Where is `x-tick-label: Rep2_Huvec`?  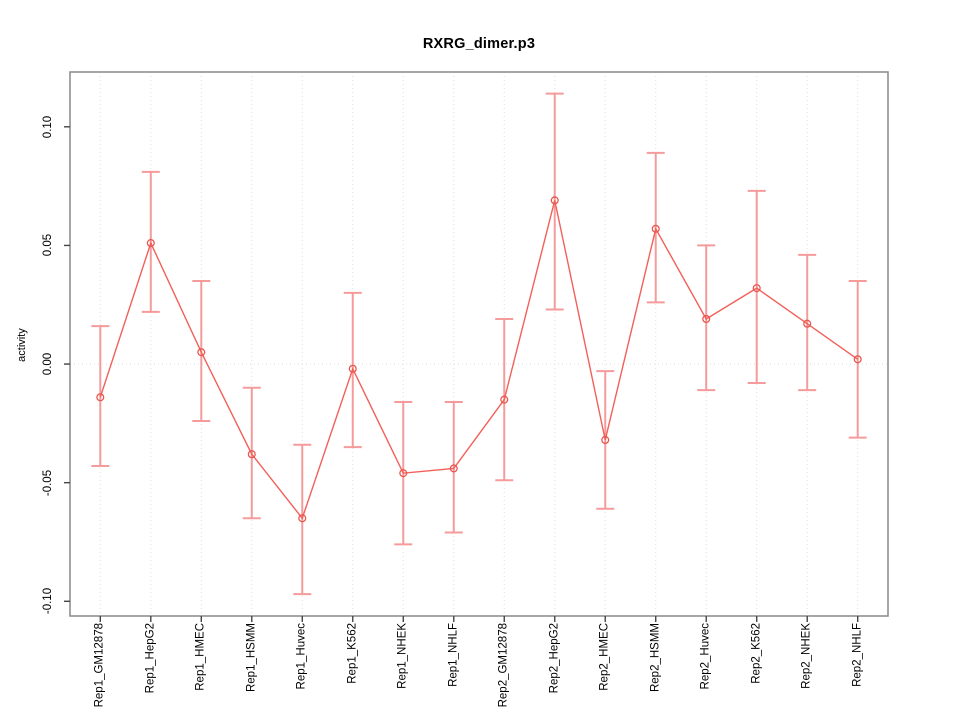 x-tick-label: Rep2_Huvec is located at coordinates (705, 656).